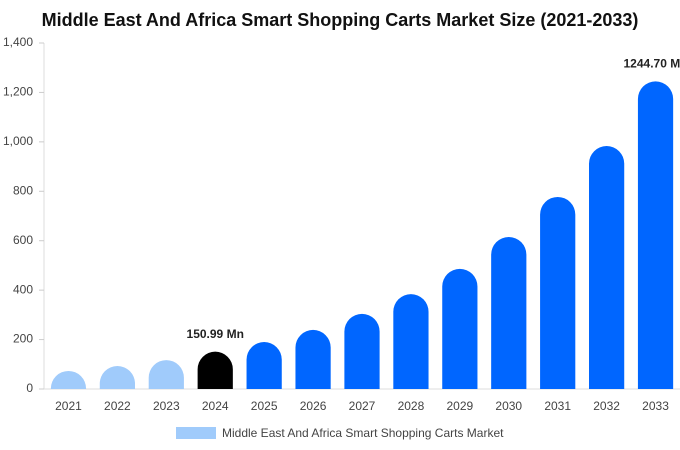  What do you see at coordinates (411, 406) in the screenshot?
I see `x-tick-label: 2028` at bounding box center [411, 406].